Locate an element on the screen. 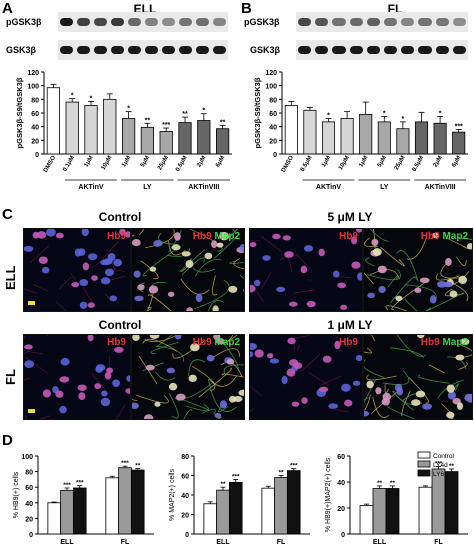 This screenshot has width=474, height=554. significance-label: * is located at coordinates (128, 109).